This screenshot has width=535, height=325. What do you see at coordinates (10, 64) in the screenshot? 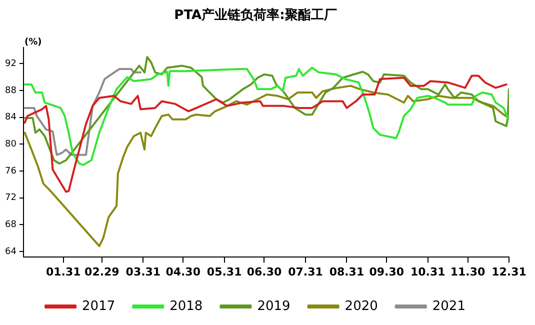
I see `y-tick-label: 92` at bounding box center [10, 64].